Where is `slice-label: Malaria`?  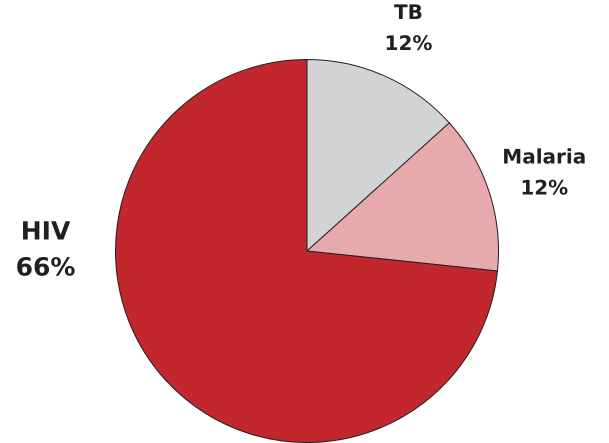 slice-label: Malaria is located at coordinates (544, 156).